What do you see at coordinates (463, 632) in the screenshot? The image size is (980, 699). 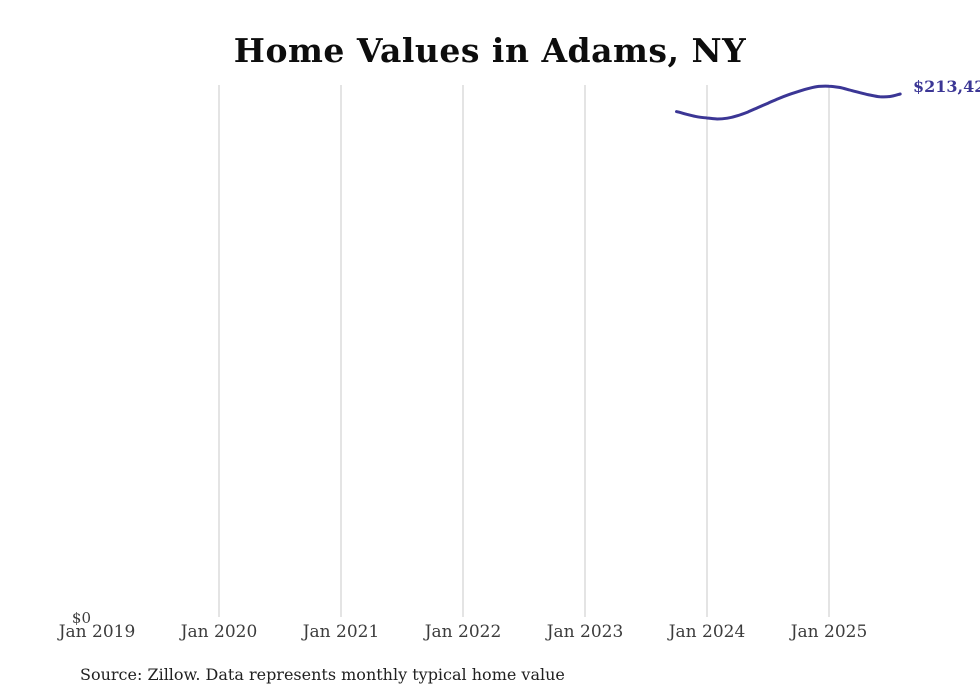 I see `x-tick-label: Jan 2022` at bounding box center [463, 632].